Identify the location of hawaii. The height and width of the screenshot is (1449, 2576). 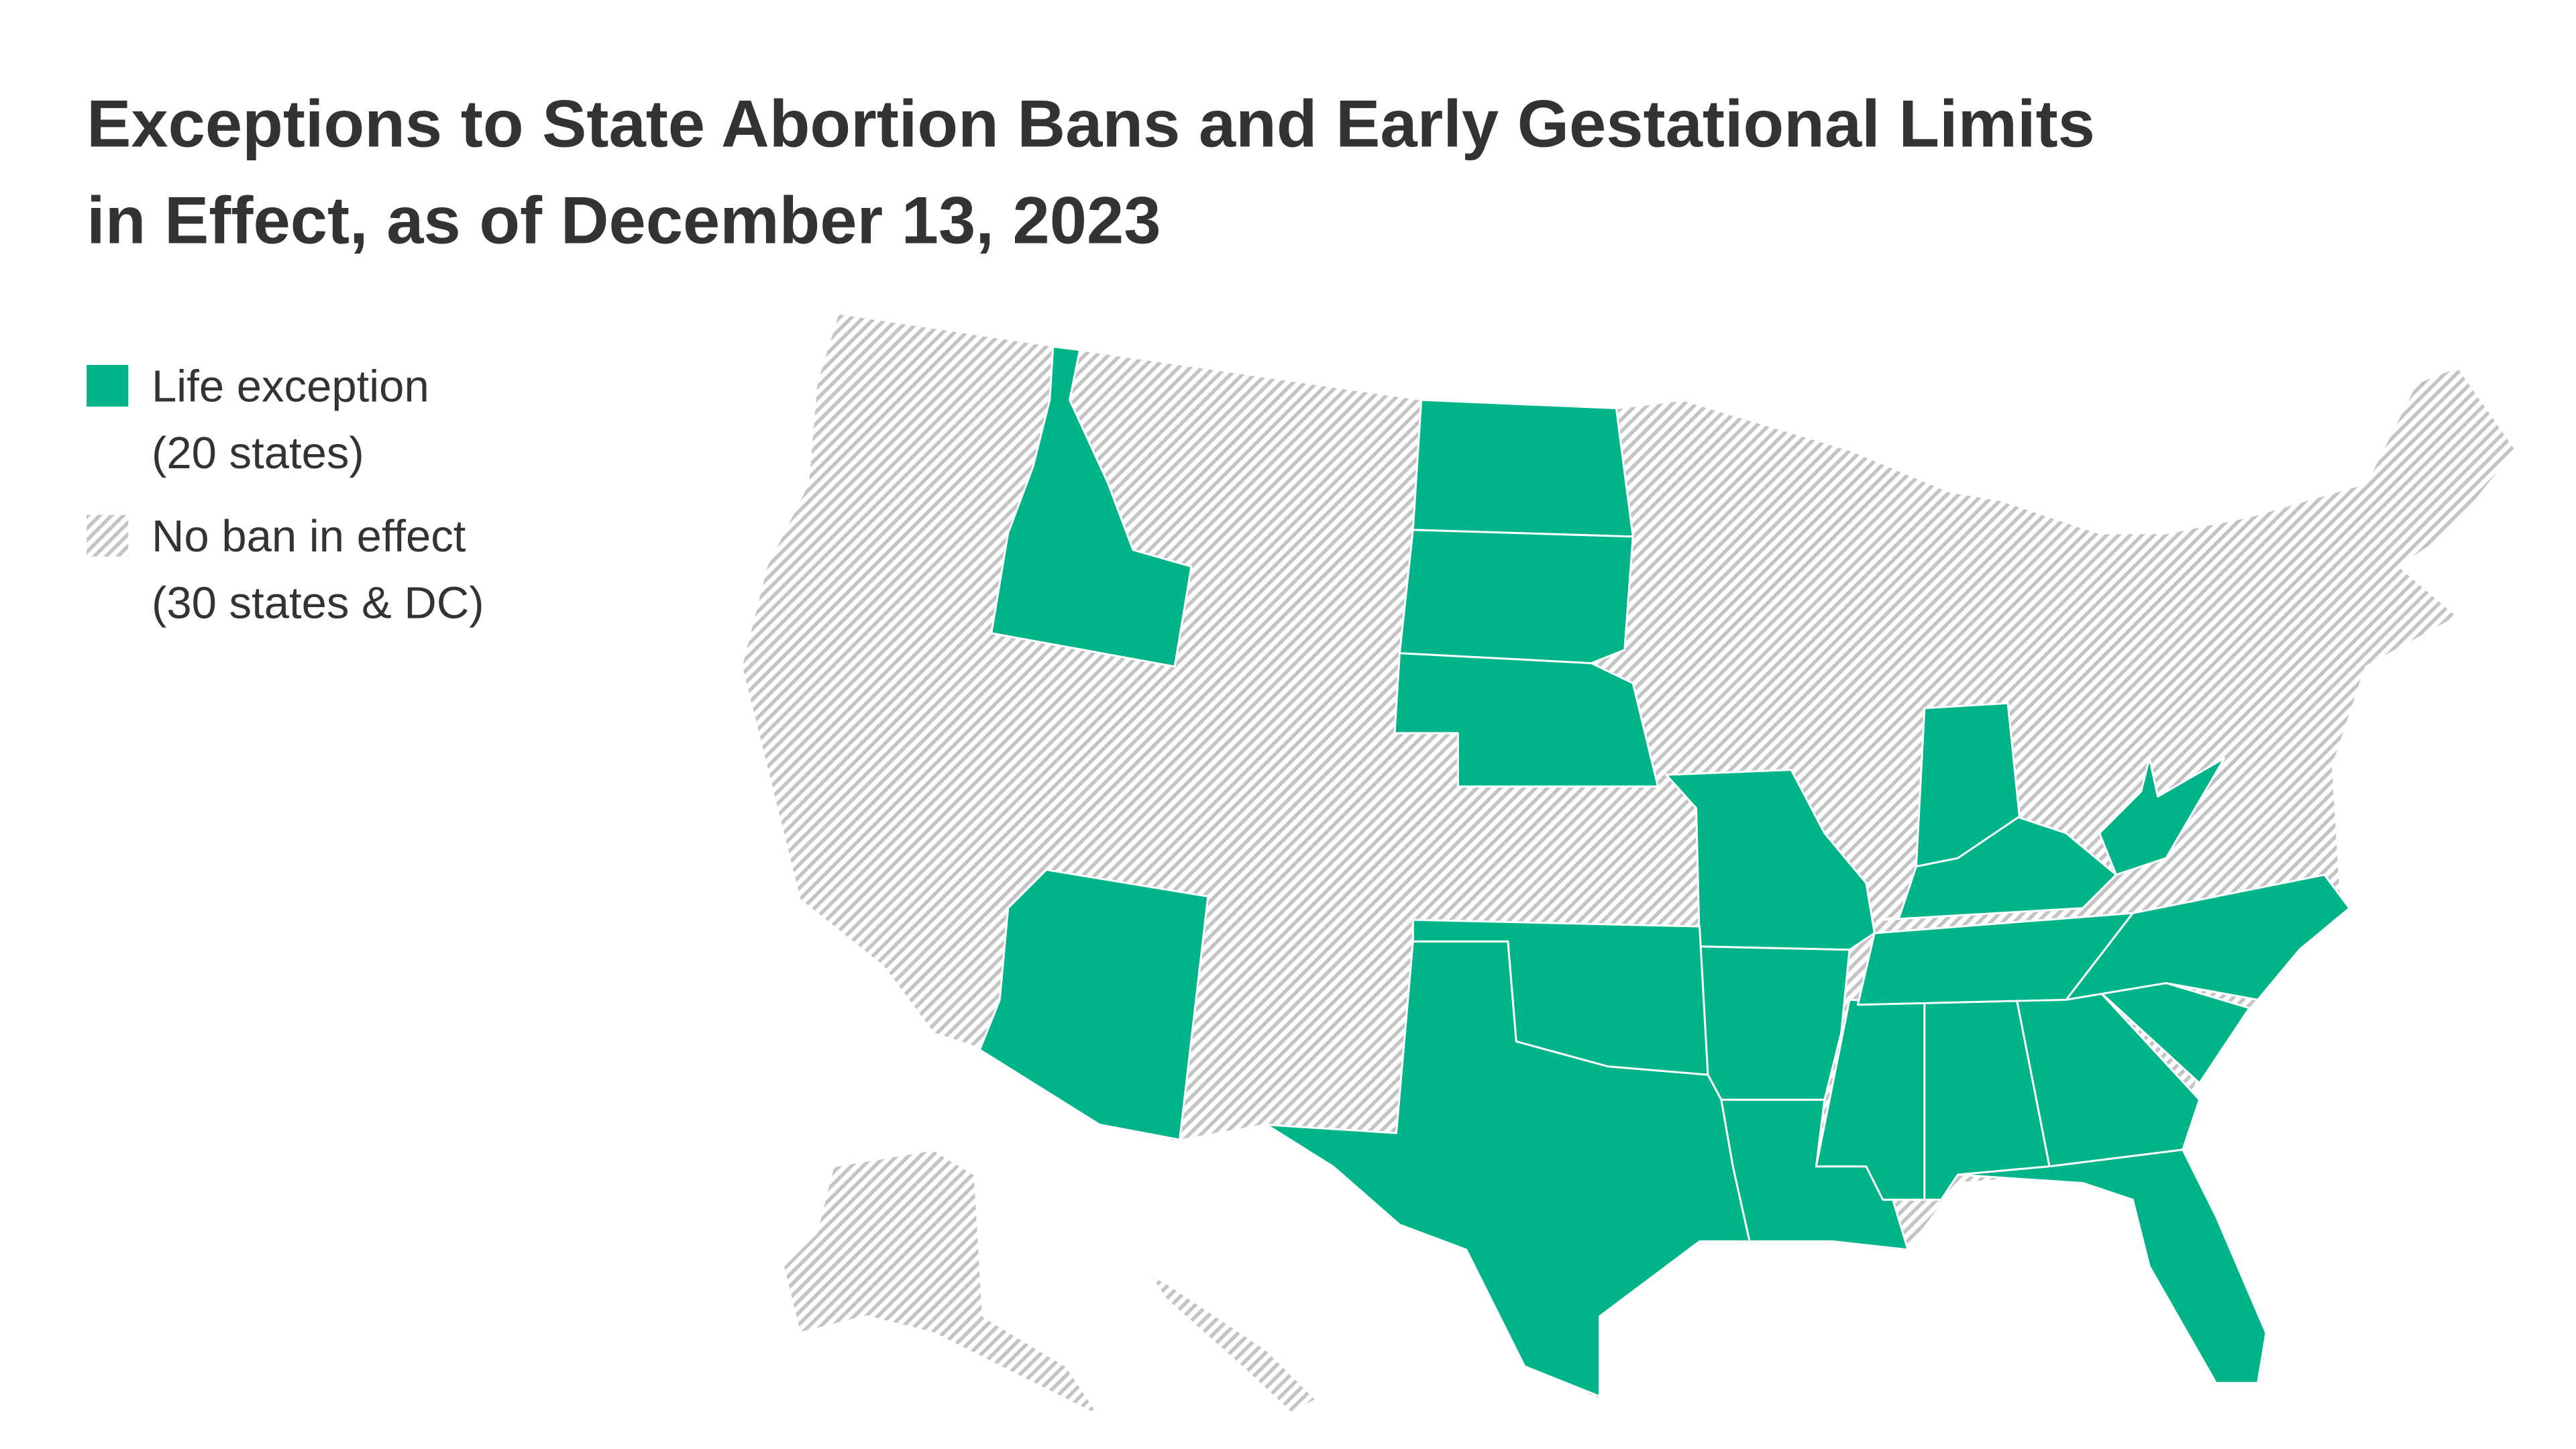
(1233, 1343).